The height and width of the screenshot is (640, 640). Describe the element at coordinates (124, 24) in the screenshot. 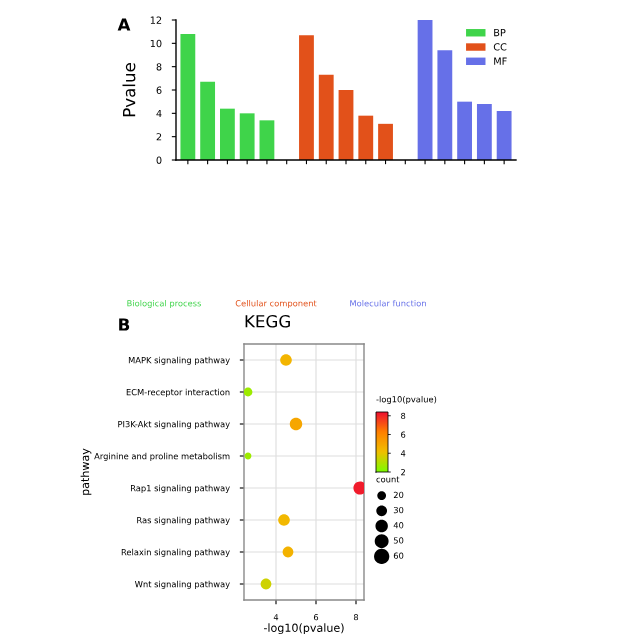

I see `text: A` at that location.